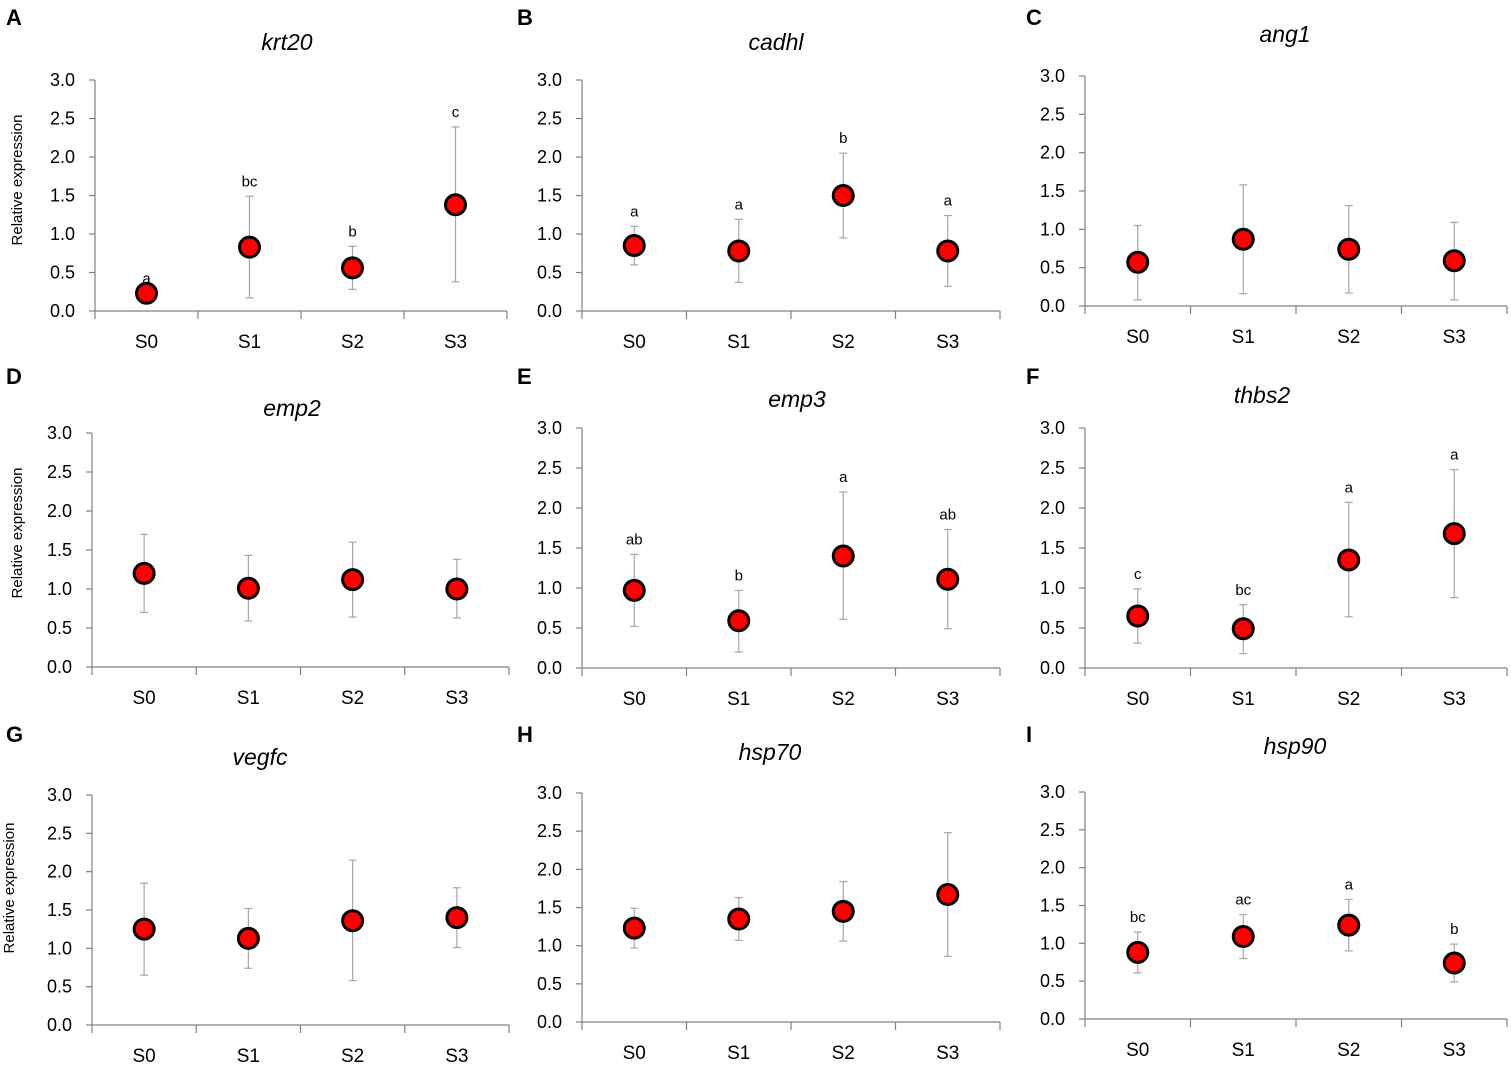 Image resolution: width=1511 pixels, height=1070 pixels. I want to click on panel-letter: F, so click(1032, 376).